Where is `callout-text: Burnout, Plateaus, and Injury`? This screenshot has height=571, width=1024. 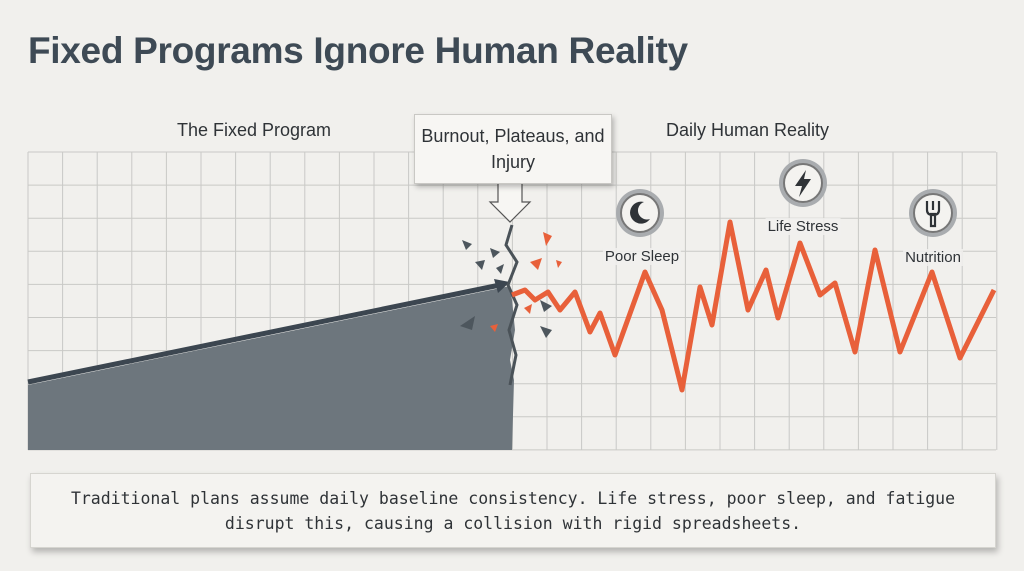 callout-text: Burnout, Plateaus, and Injury is located at coordinates (513, 149).